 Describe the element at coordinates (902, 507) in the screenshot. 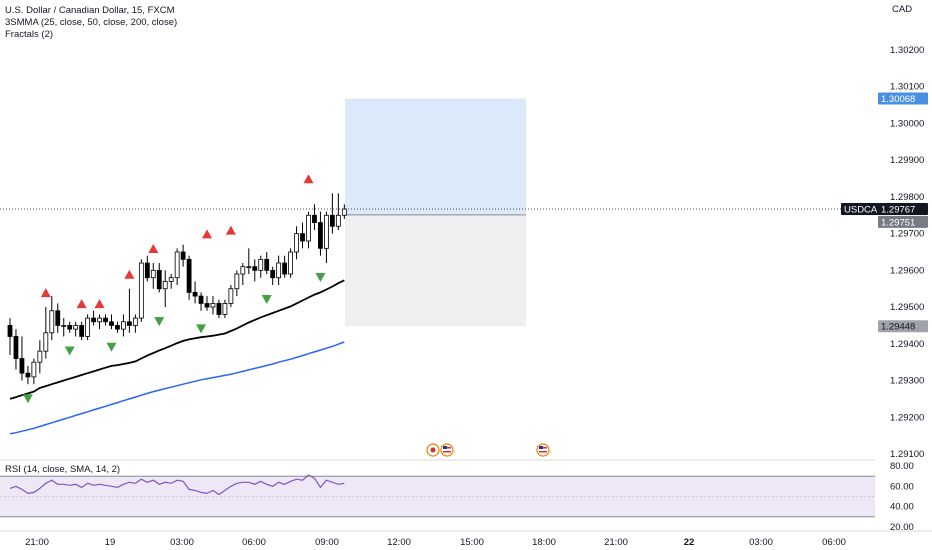

I see `rsi-tick-label: 40.00` at that location.